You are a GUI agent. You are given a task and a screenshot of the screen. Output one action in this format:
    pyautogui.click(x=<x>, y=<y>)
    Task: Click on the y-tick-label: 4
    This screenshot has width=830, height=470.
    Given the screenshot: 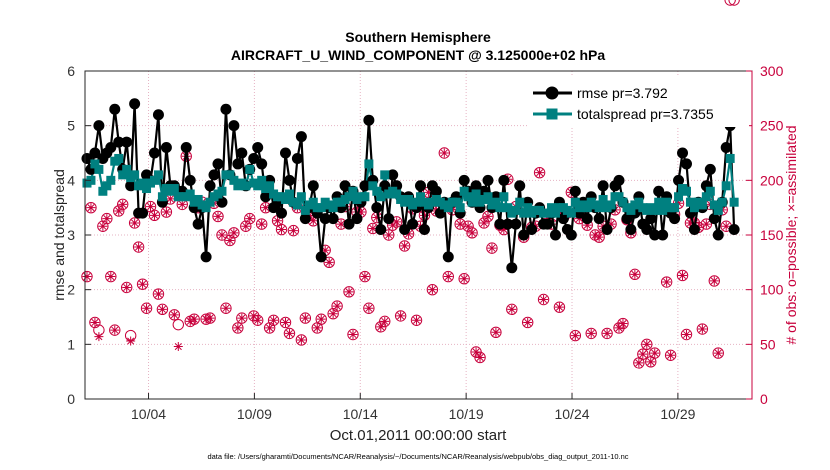 What is the action you would take?
    pyautogui.click(x=71, y=180)
    